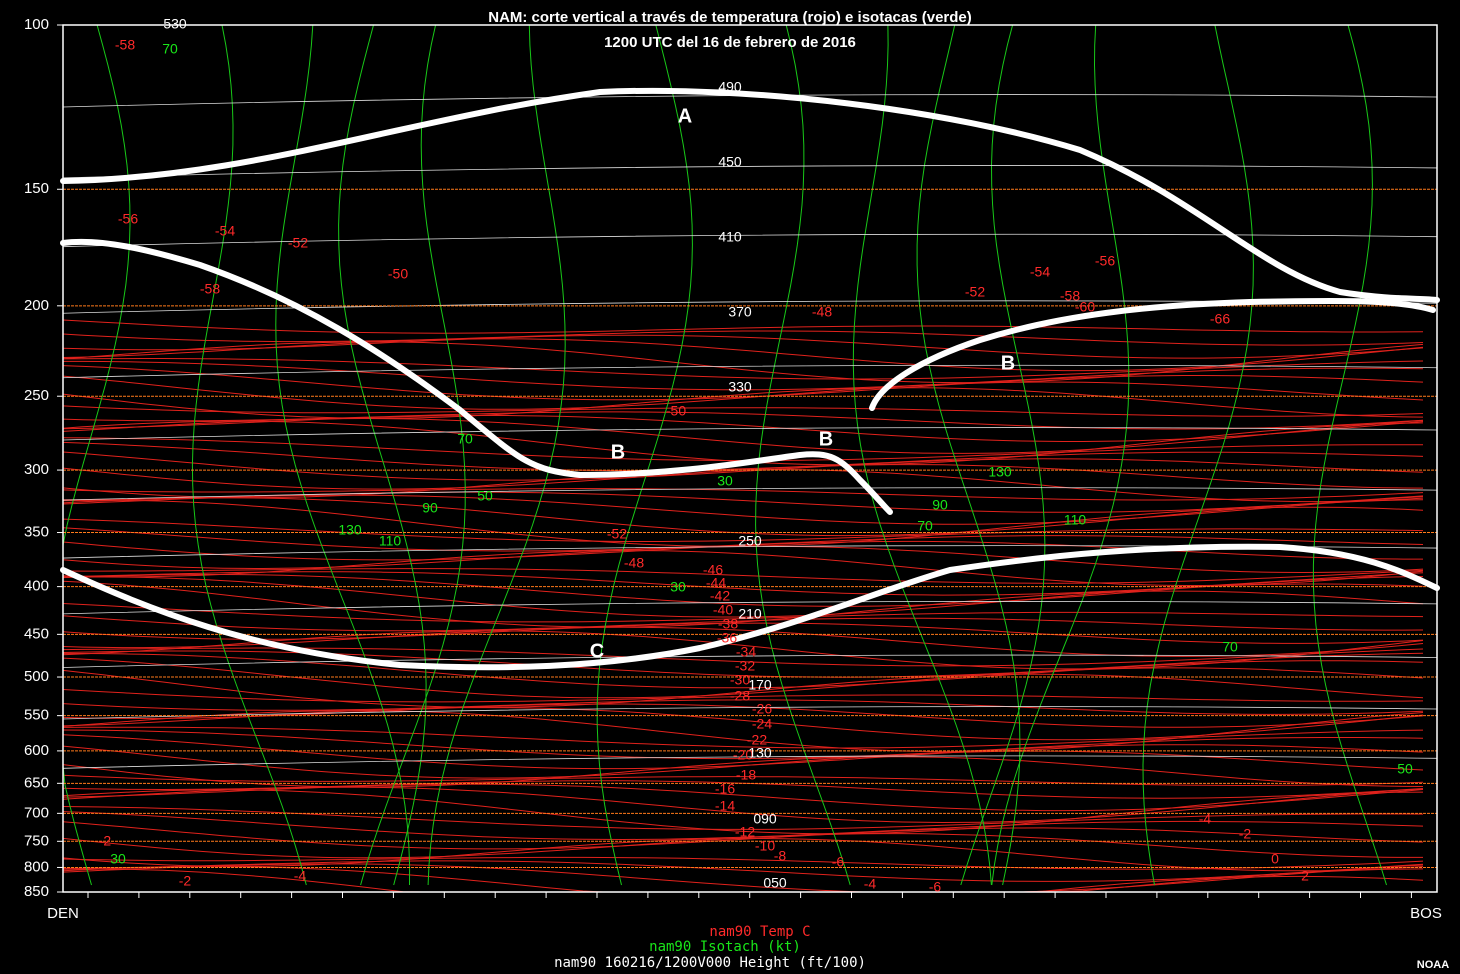 This screenshot has height=974, width=1460. What do you see at coordinates (36, 840) in the screenshot?
I see `y-tick-label: 750` at bounding box center [36, 840].